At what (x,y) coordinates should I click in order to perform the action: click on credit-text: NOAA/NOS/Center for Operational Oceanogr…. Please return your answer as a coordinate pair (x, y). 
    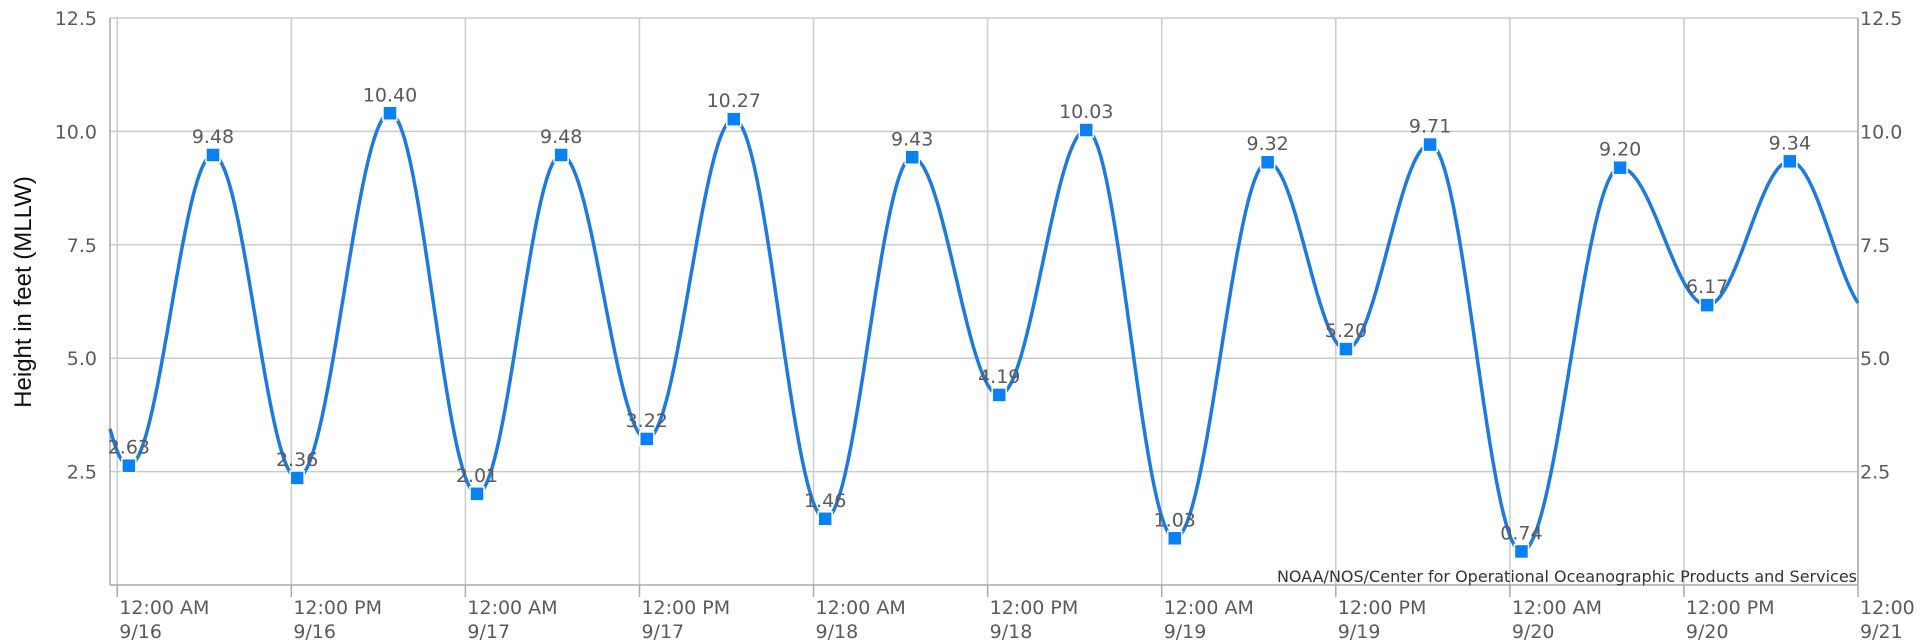
    Looking at the image, I should click on (1567, 576).